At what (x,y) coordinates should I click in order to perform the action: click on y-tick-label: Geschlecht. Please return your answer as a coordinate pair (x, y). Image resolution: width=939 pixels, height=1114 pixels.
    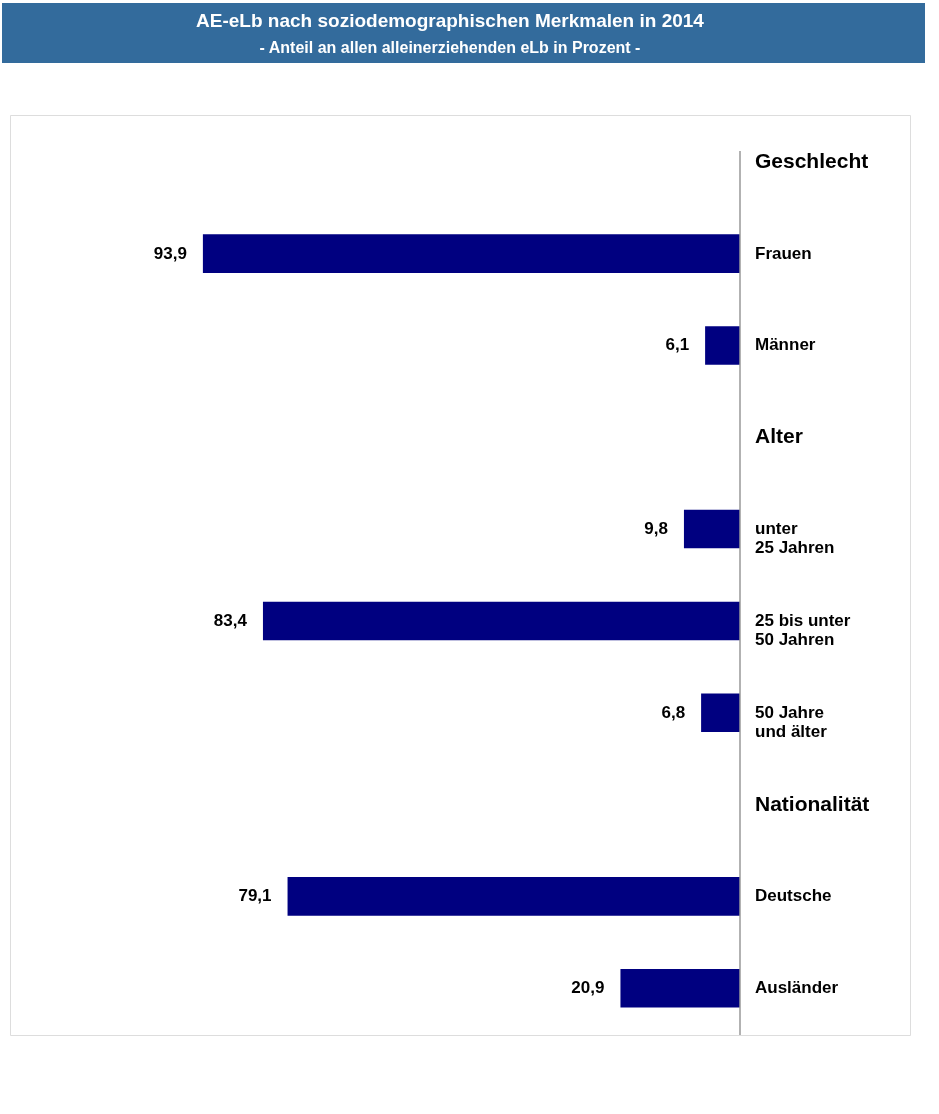
    Looking at the image, I should click on (812, 160).